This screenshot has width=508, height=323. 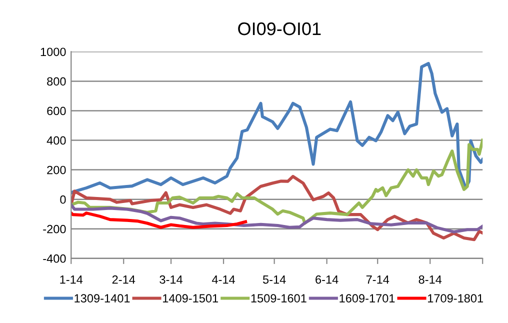 I want to click on x-tick-label: 2-14, so click(x=124, y=279).